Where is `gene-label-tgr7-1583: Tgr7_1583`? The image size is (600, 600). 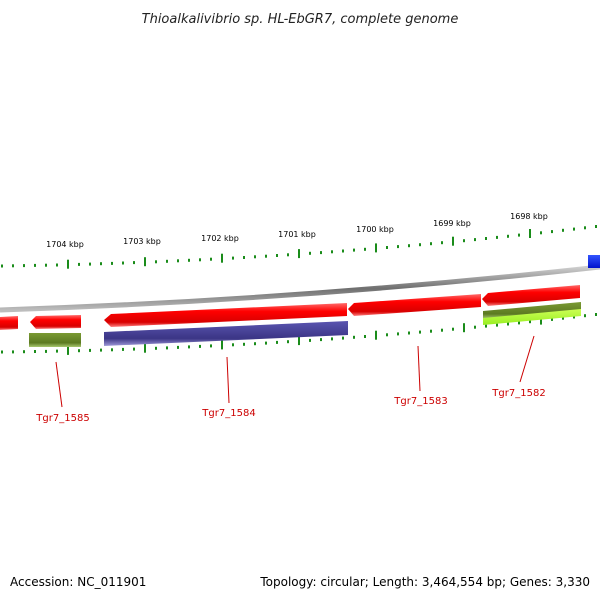 gene-label-tgr7-1583: Tgr7_1583 is located at coordinates (420, 401).